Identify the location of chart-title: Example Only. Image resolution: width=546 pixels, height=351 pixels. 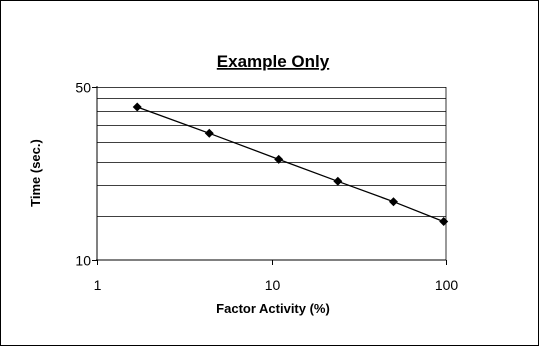
(273, 61).